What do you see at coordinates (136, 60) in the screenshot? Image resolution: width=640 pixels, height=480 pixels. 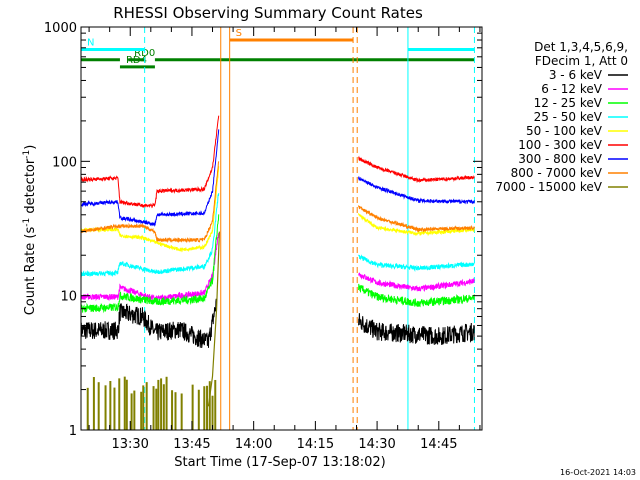 I see `state-bar-label: RD4` at bounding box center [136, 60].